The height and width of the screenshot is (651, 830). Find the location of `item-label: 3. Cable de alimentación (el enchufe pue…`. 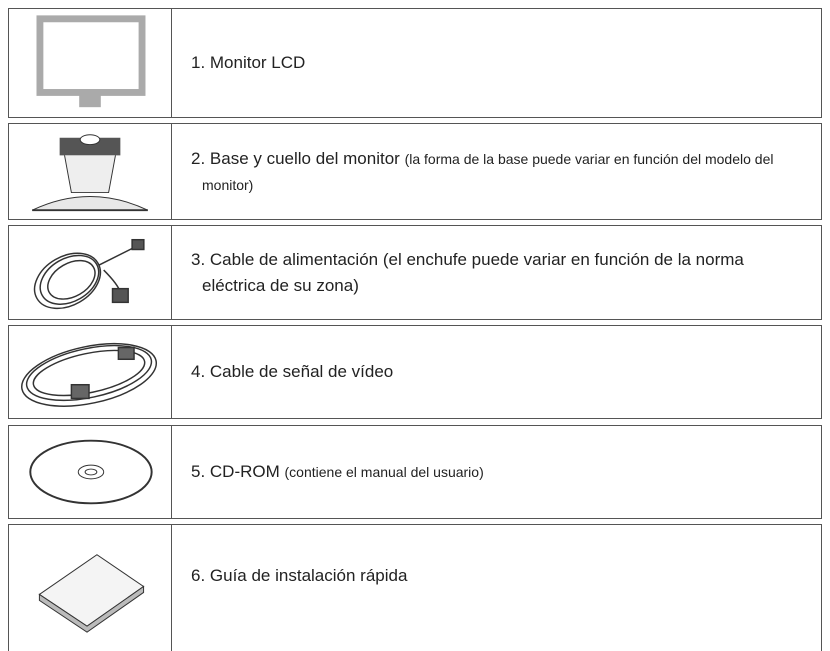

item-label: 3. Cable de alimentación (el enchufe pue… is located at coordinates (467, 272).